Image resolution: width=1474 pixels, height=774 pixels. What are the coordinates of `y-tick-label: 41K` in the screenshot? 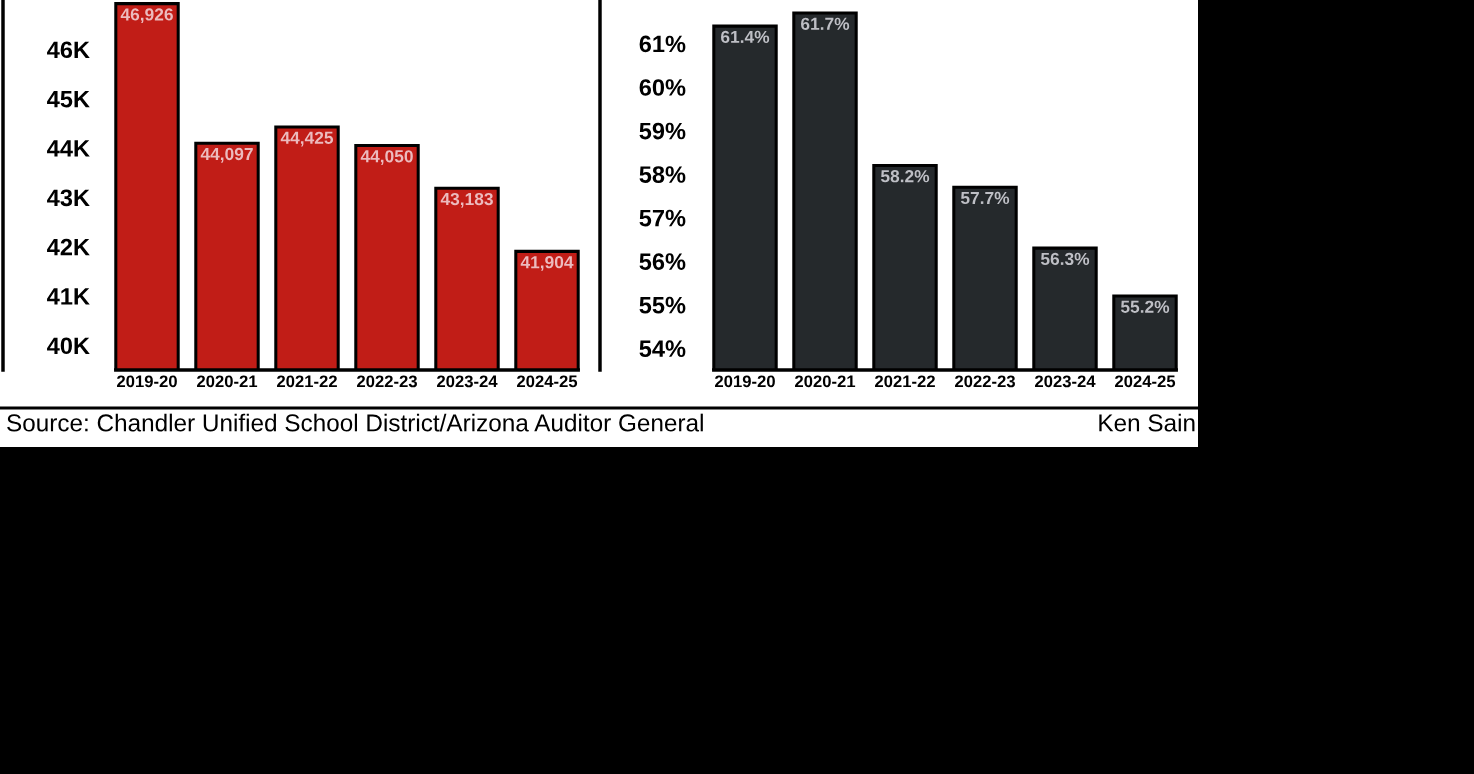 It's located at (68, 296).